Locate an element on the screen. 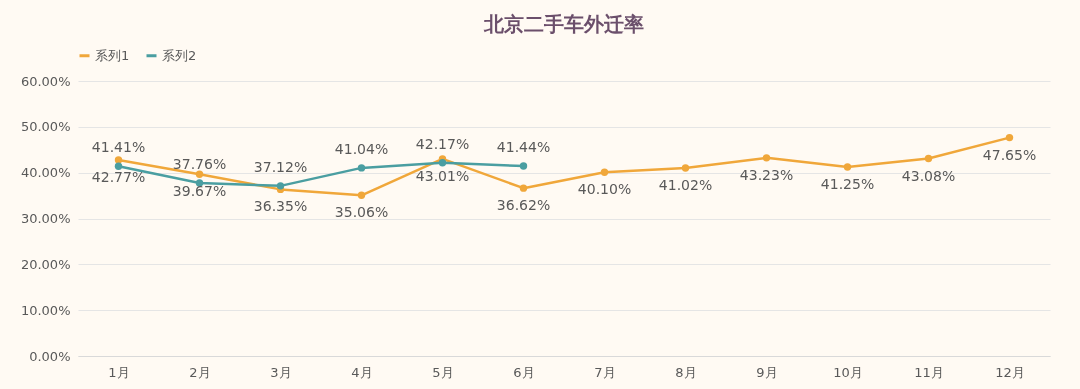 The height and width of the screenshot is (389, 1080). x-tick-label: 7月 is located at coordinates (605, 372).